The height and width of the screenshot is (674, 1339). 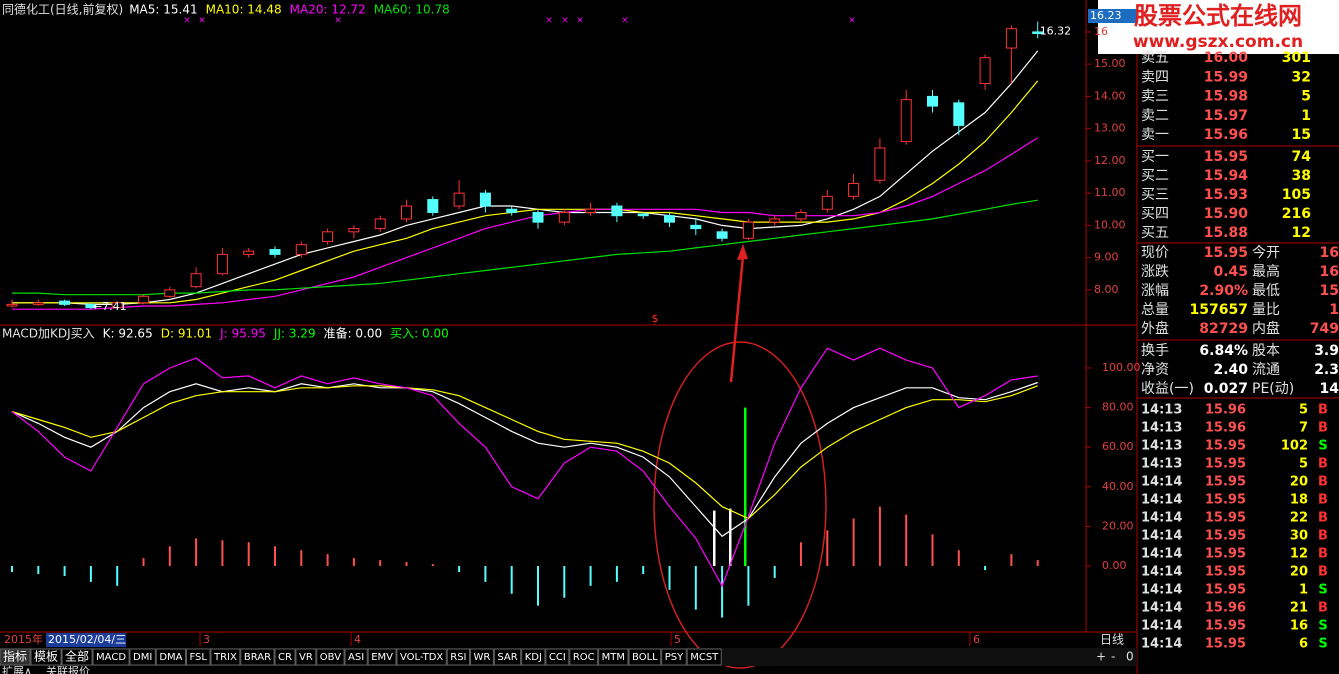 I want to click on y-tick-label: 60.00, so click(x=1118, y=446).